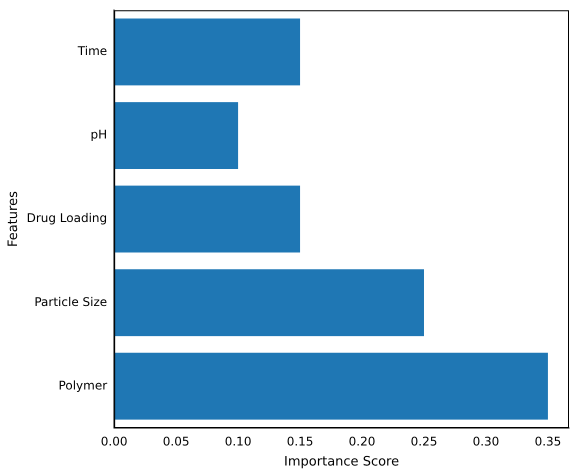  What do you see at coordinates (71, 301) in the screenshot?
I see `y-tick-label: Particle Size` at bounding box center [71, 301].